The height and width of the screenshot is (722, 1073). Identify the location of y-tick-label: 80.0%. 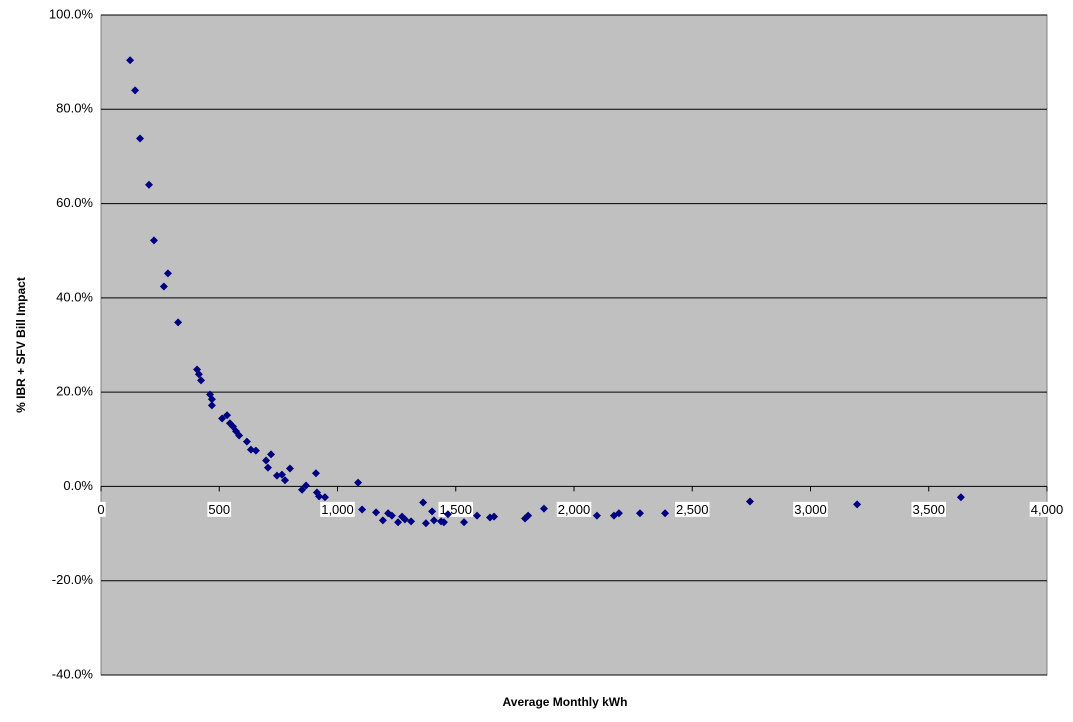
(74, 108).